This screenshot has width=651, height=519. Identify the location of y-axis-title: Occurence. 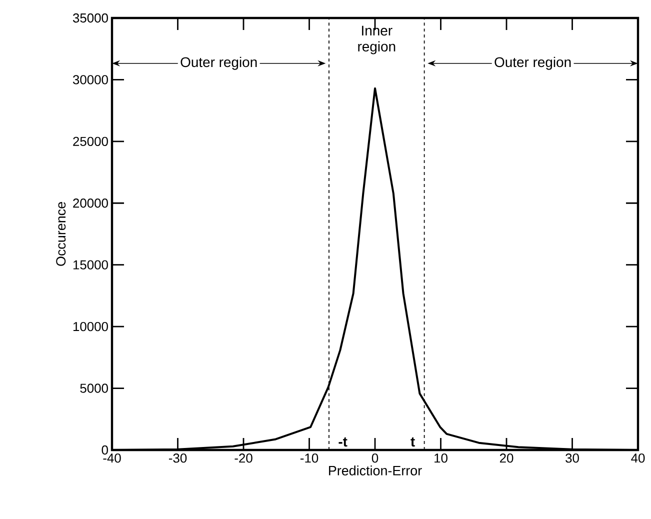
(61, 234).